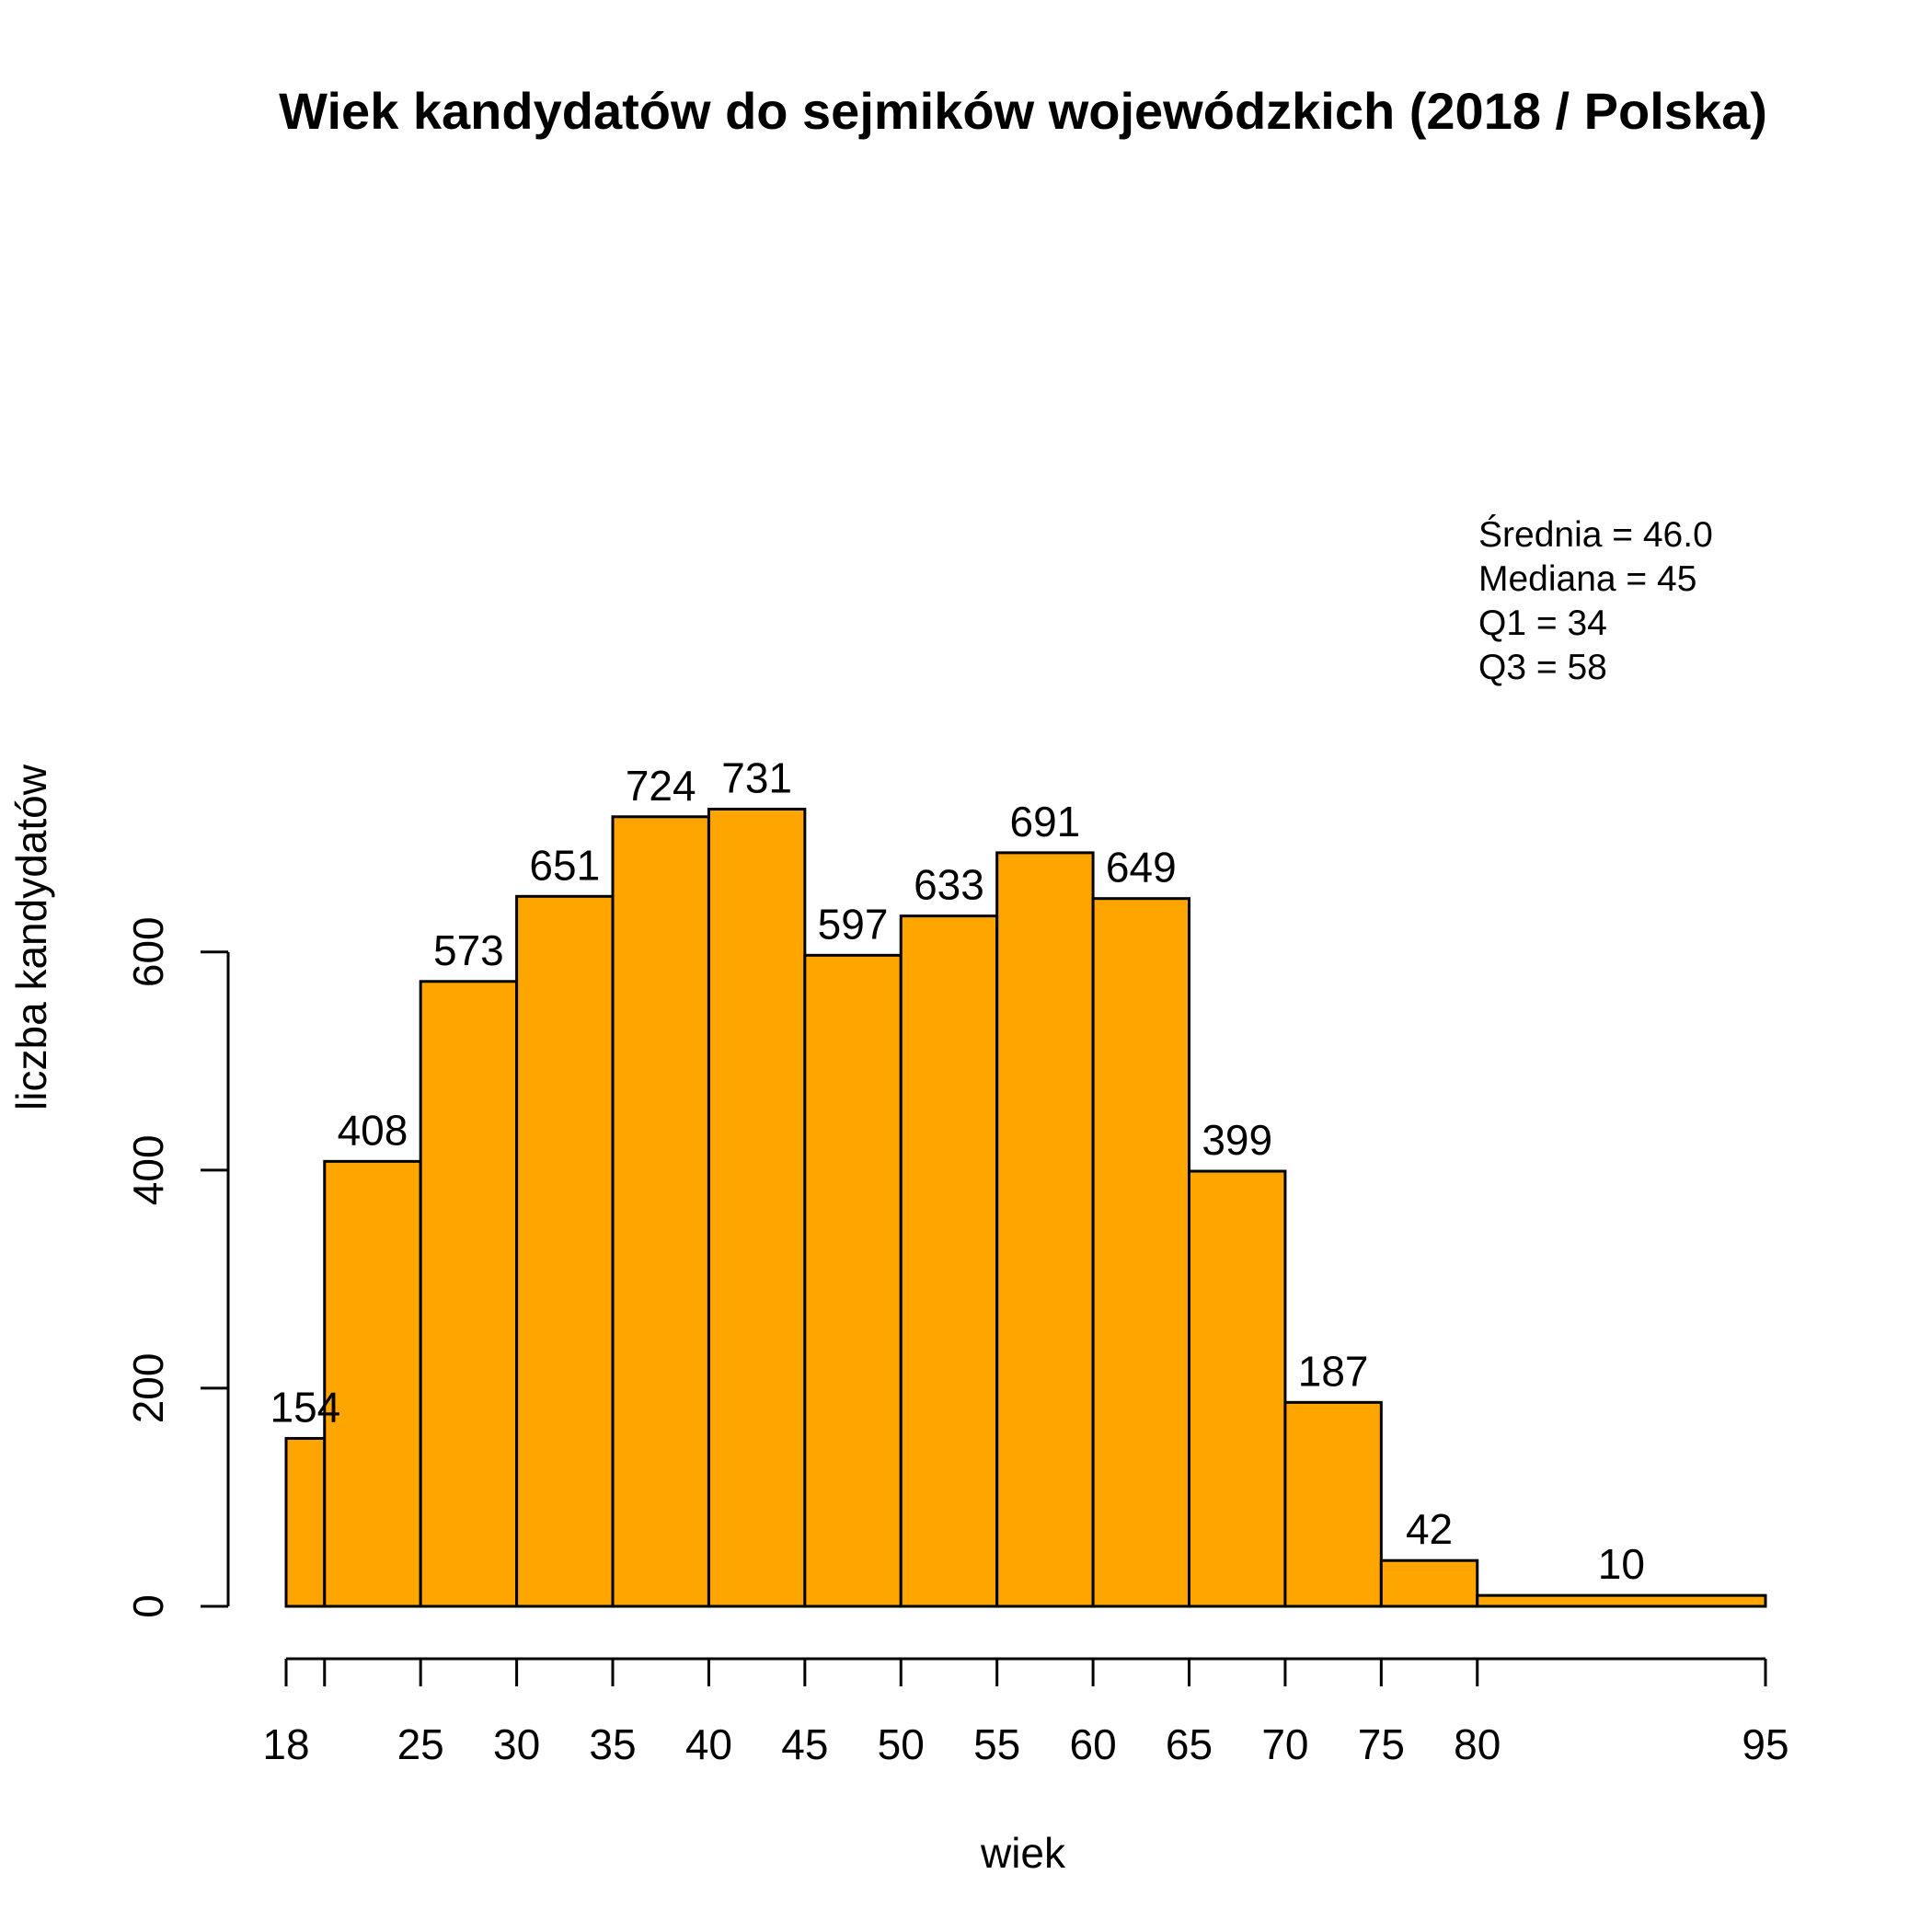 This screenshot has height=1932, width=1932. Describe the element at coordinates (1429, 1529) in the screenshot. I see `bar-value-label: 42` at that location.